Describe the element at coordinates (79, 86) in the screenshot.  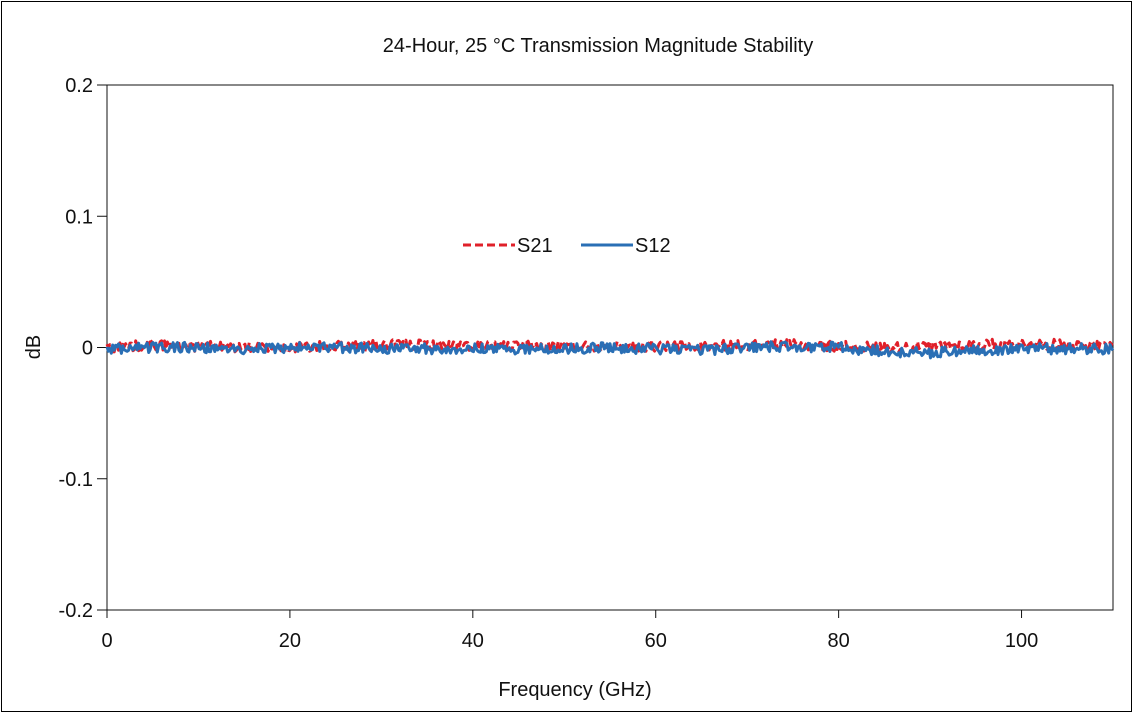
I see `y-tick-label: 0.2` at that location.